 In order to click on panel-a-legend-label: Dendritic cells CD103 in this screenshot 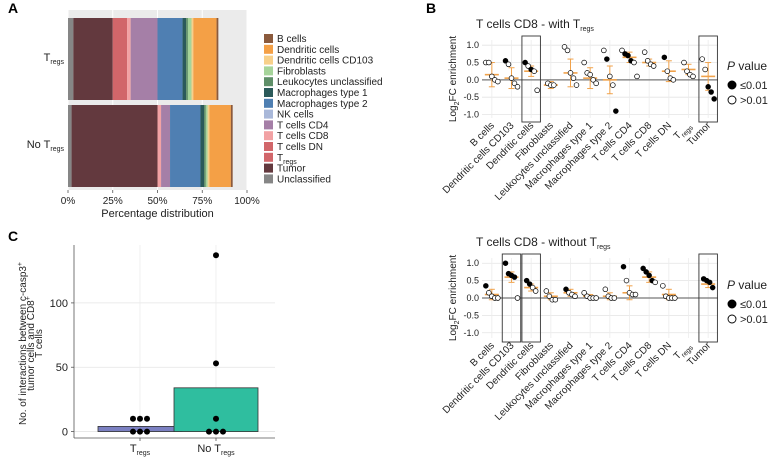, I will do `click(325, 61)`.